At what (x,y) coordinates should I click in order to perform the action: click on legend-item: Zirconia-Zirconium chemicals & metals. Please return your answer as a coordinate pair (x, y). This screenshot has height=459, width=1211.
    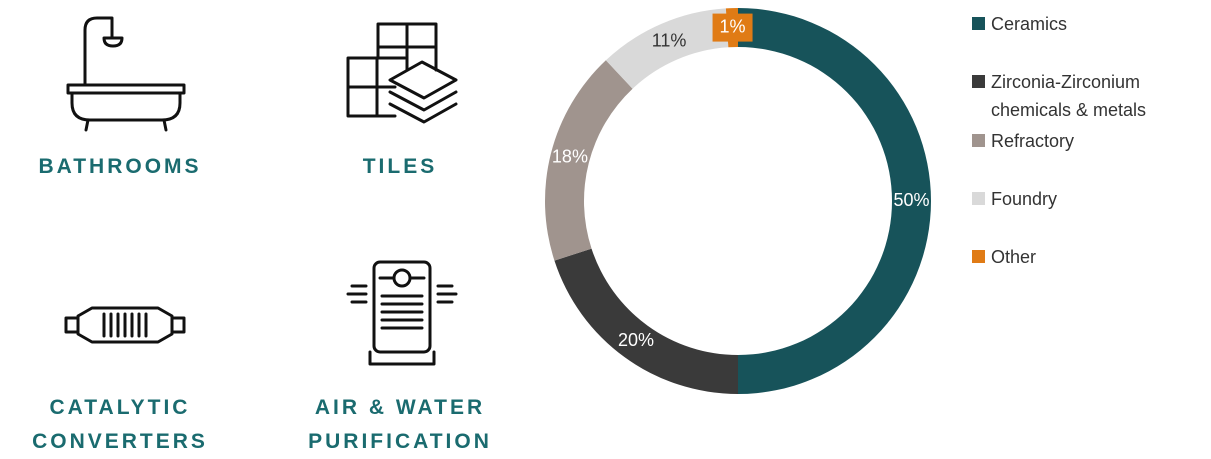
    Looking at the image, I should click on (1087, 96).